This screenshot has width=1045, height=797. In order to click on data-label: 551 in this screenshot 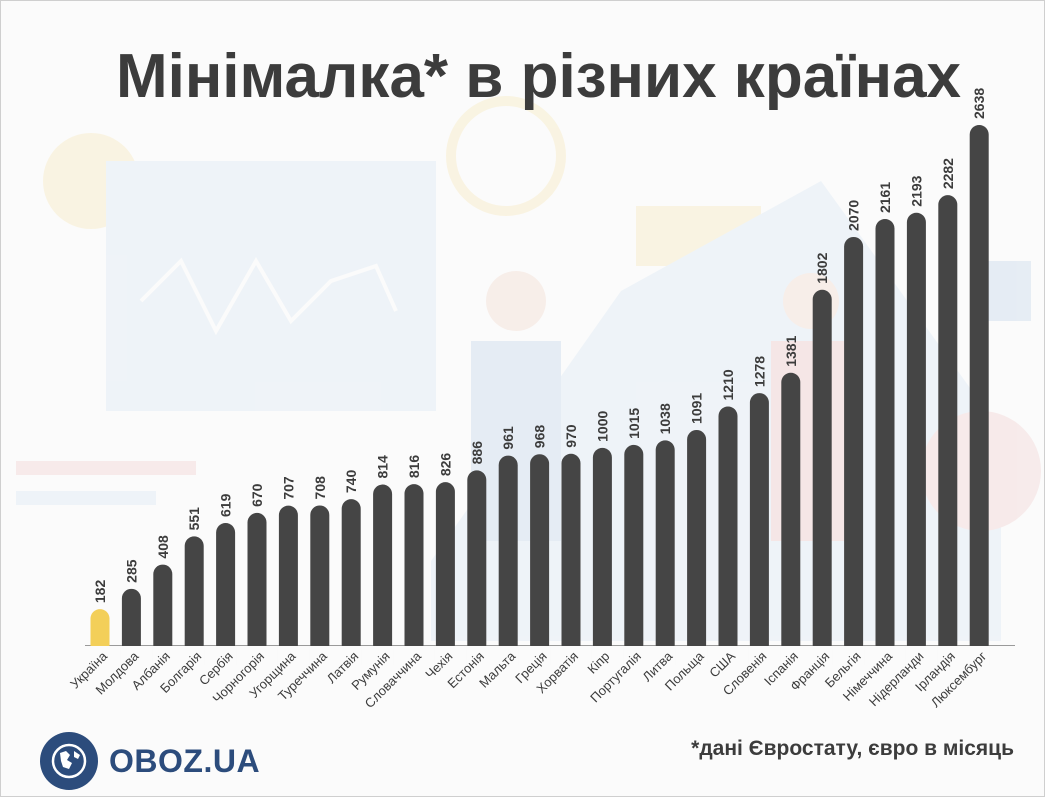, I will do `click(194, 519)`.